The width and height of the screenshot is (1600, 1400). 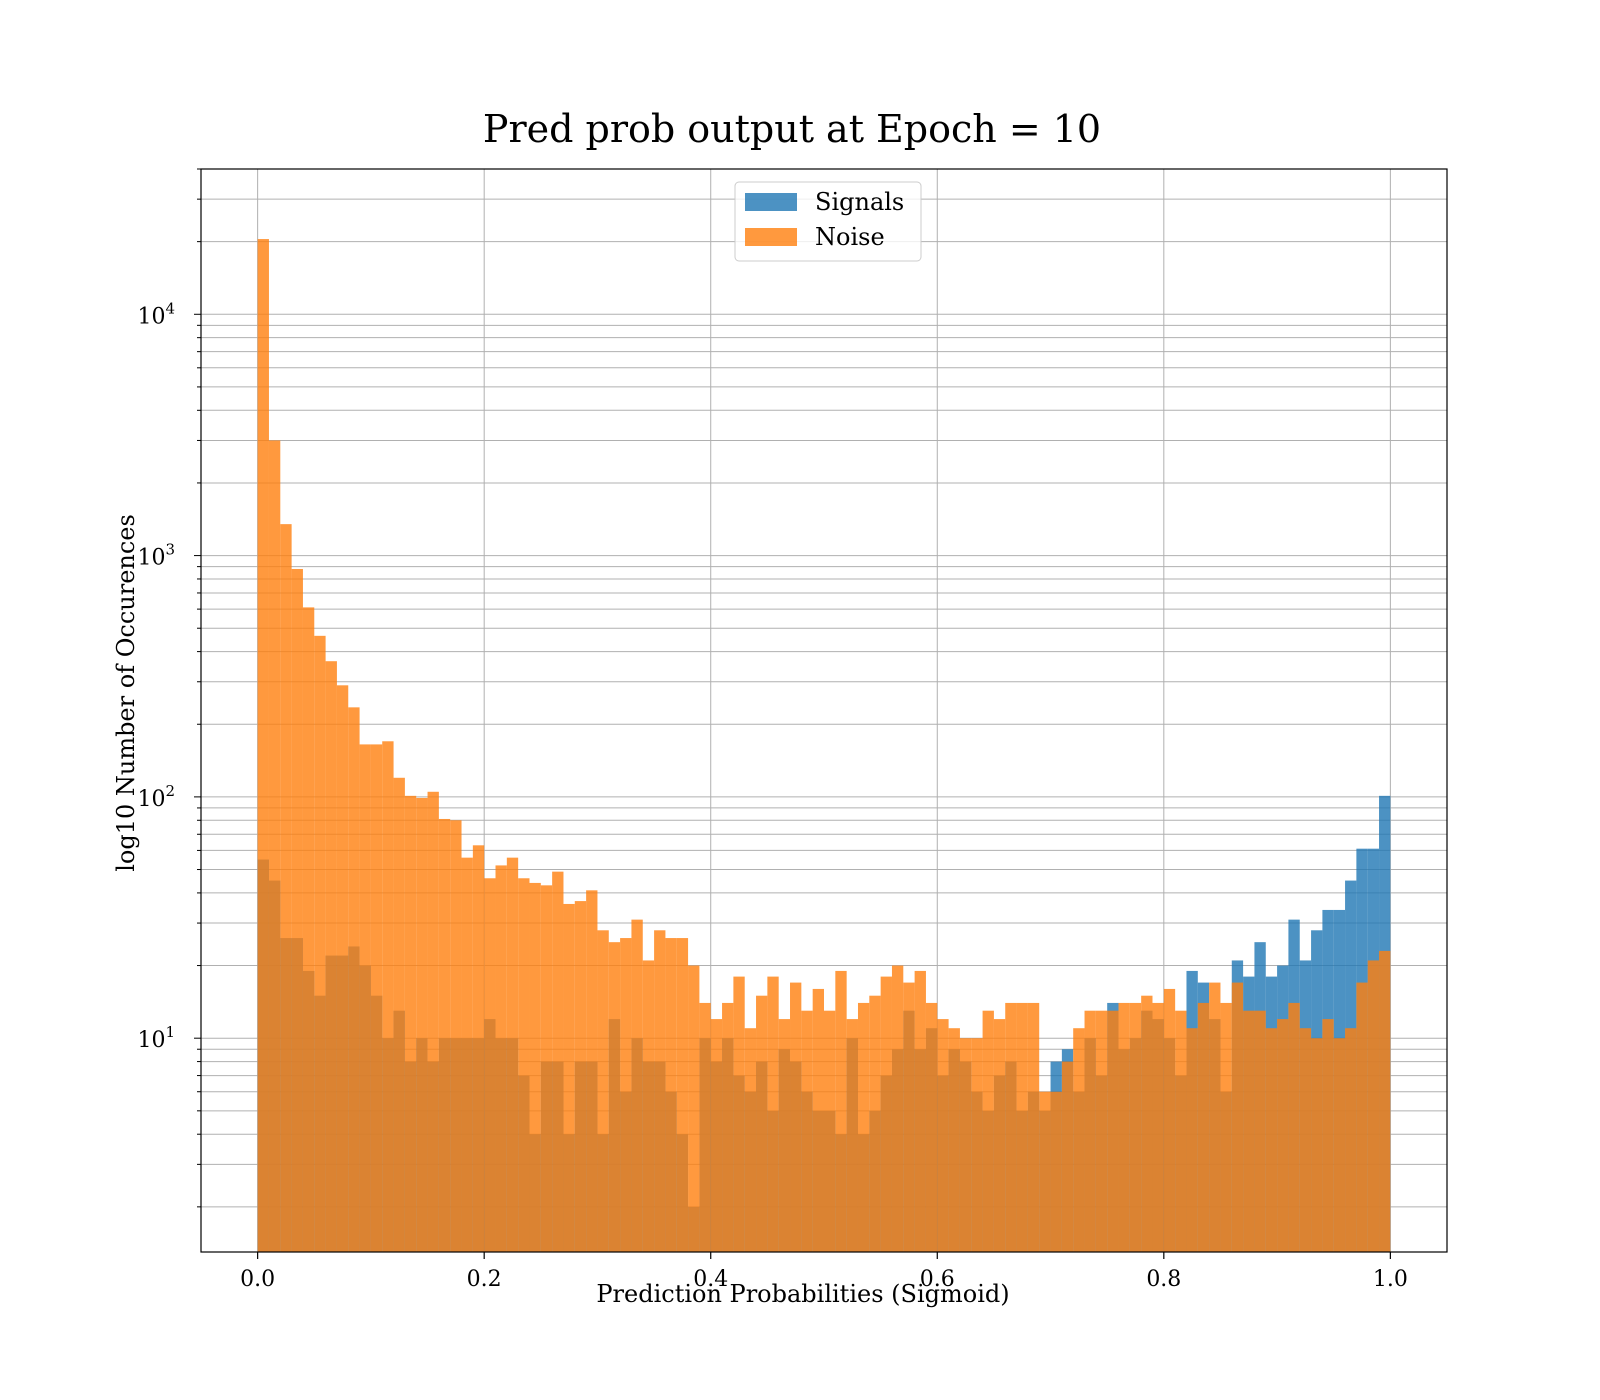 What do you see at coordinates (156, 797) in the screenshot?
I see `y-tick-label: 10²` at bounding box center [156, 797].